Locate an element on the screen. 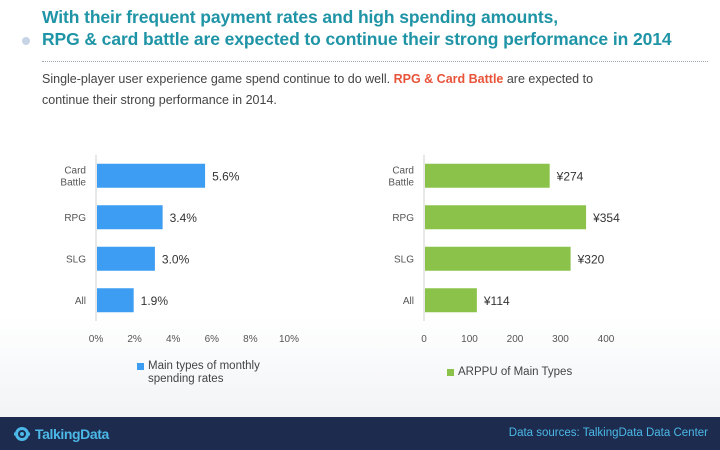  spending-rate-value-label: 3.0% is located at coordinates (176, 259).